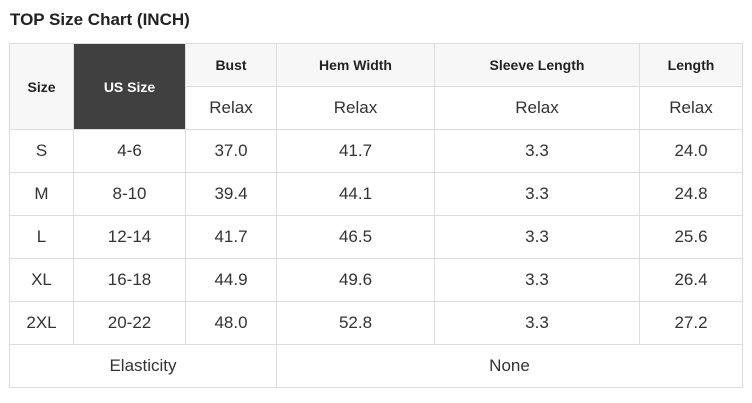  Describe the element at coordinates (691, 151) in the screenshot. I see `data-cell: 24.0` at that location.